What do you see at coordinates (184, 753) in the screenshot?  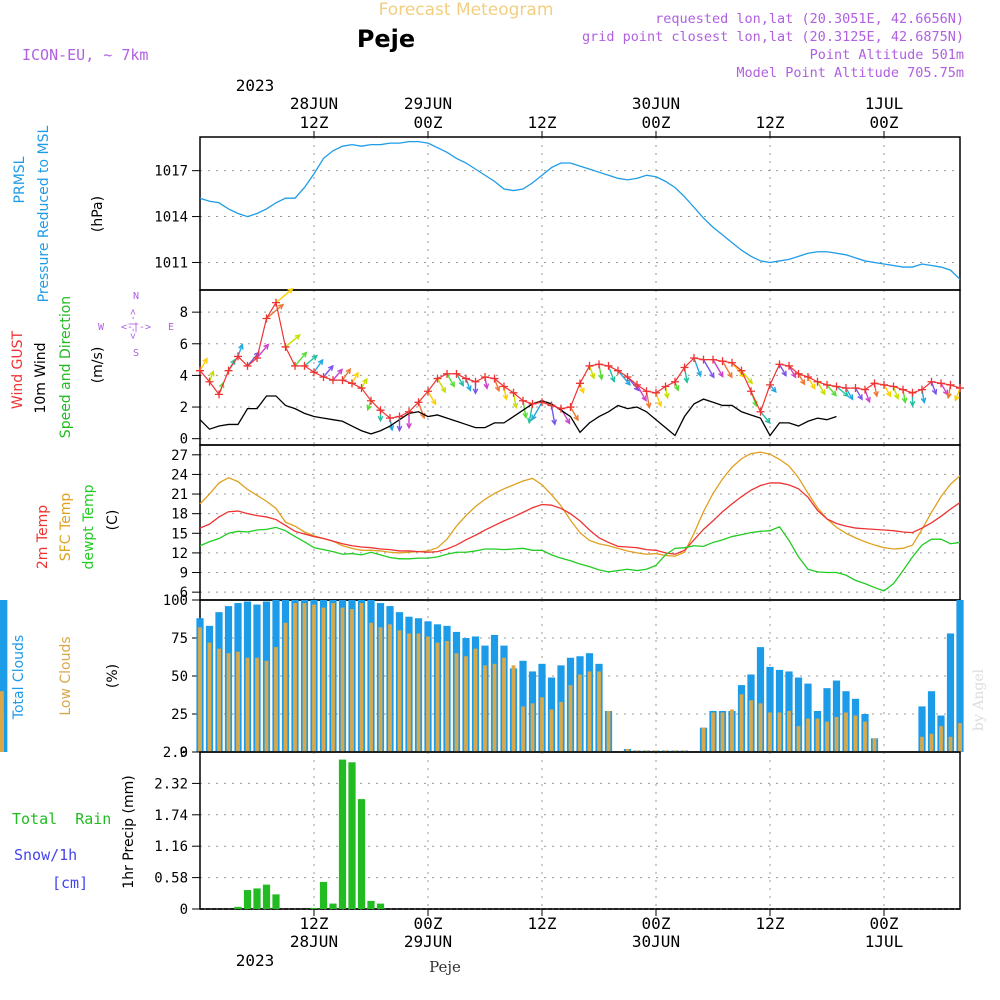 I see `cloud-ytick-label: 0` at bounding box center [184, 753].